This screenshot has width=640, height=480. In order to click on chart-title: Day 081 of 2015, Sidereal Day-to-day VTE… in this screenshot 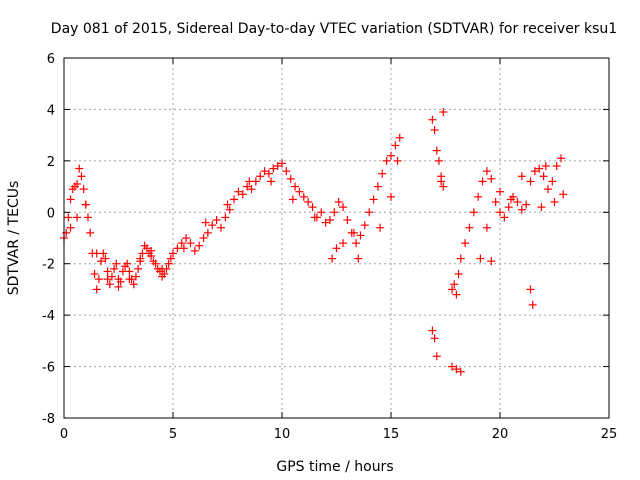, I will do `click(334, 29)`.